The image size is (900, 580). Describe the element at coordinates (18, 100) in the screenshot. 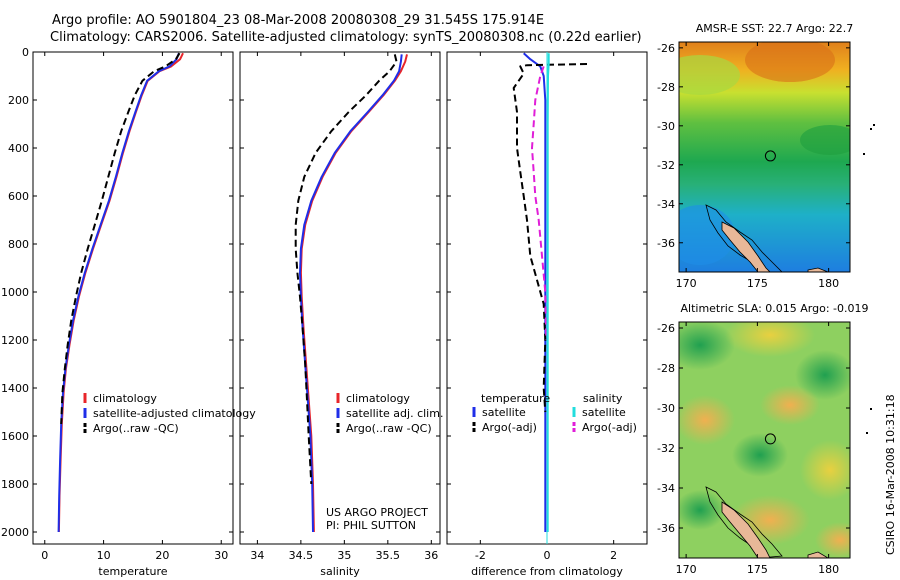

I see `temperature-ytick-label: 200` at that location.